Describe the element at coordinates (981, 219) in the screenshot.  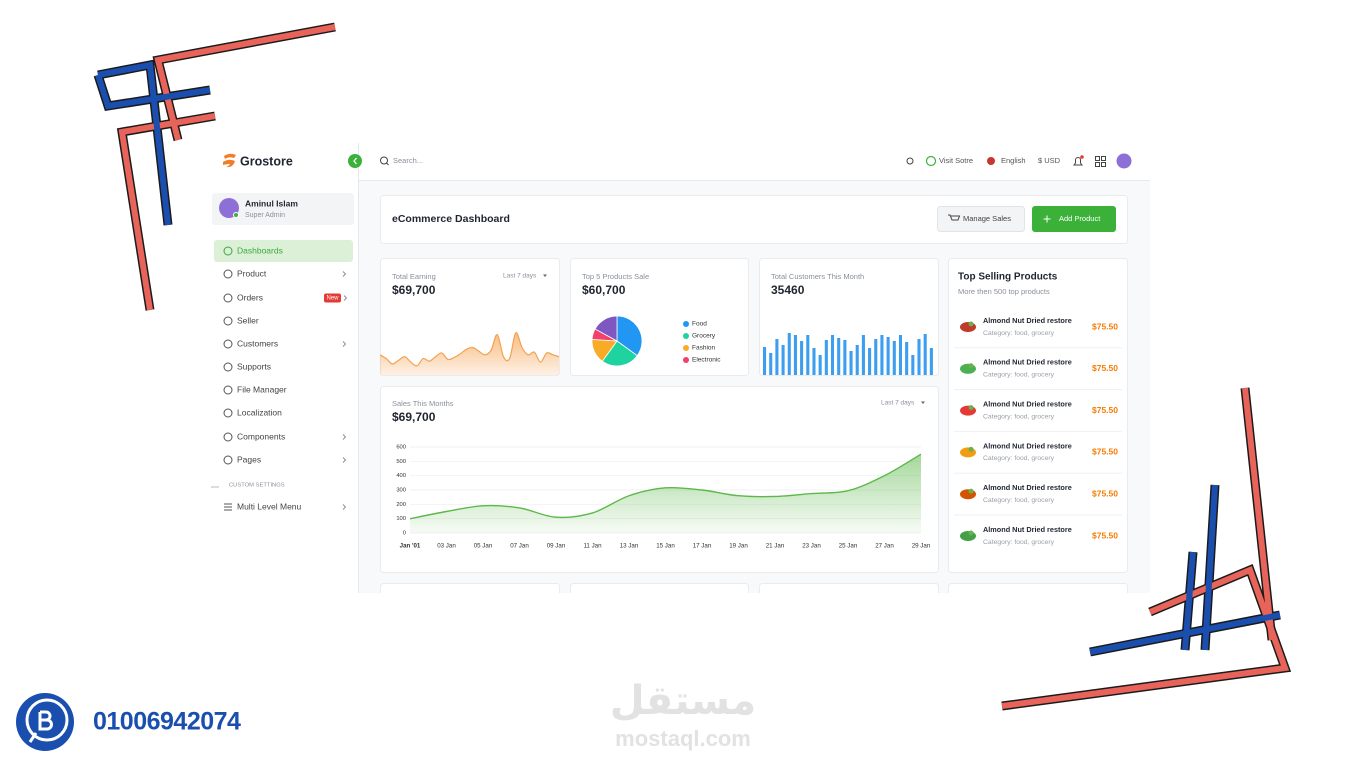
I see `manage-sales-button` at that location.